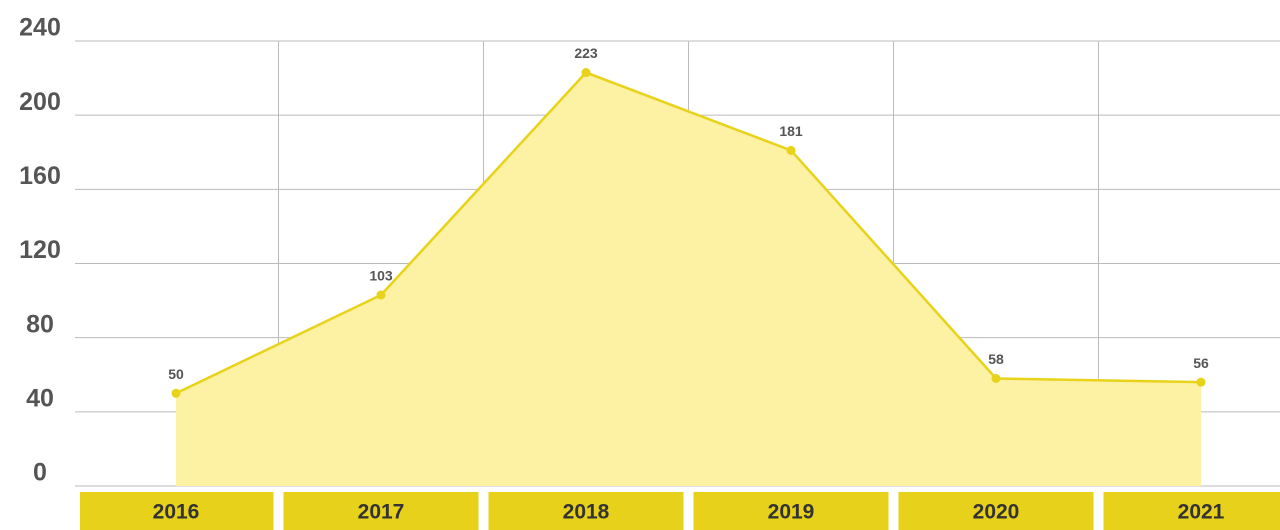 This screenshot has height=530, width=1280. Describe the element at coordinates (40, 250) in the screenshot. I see `y-tick-label: 120` at that location.